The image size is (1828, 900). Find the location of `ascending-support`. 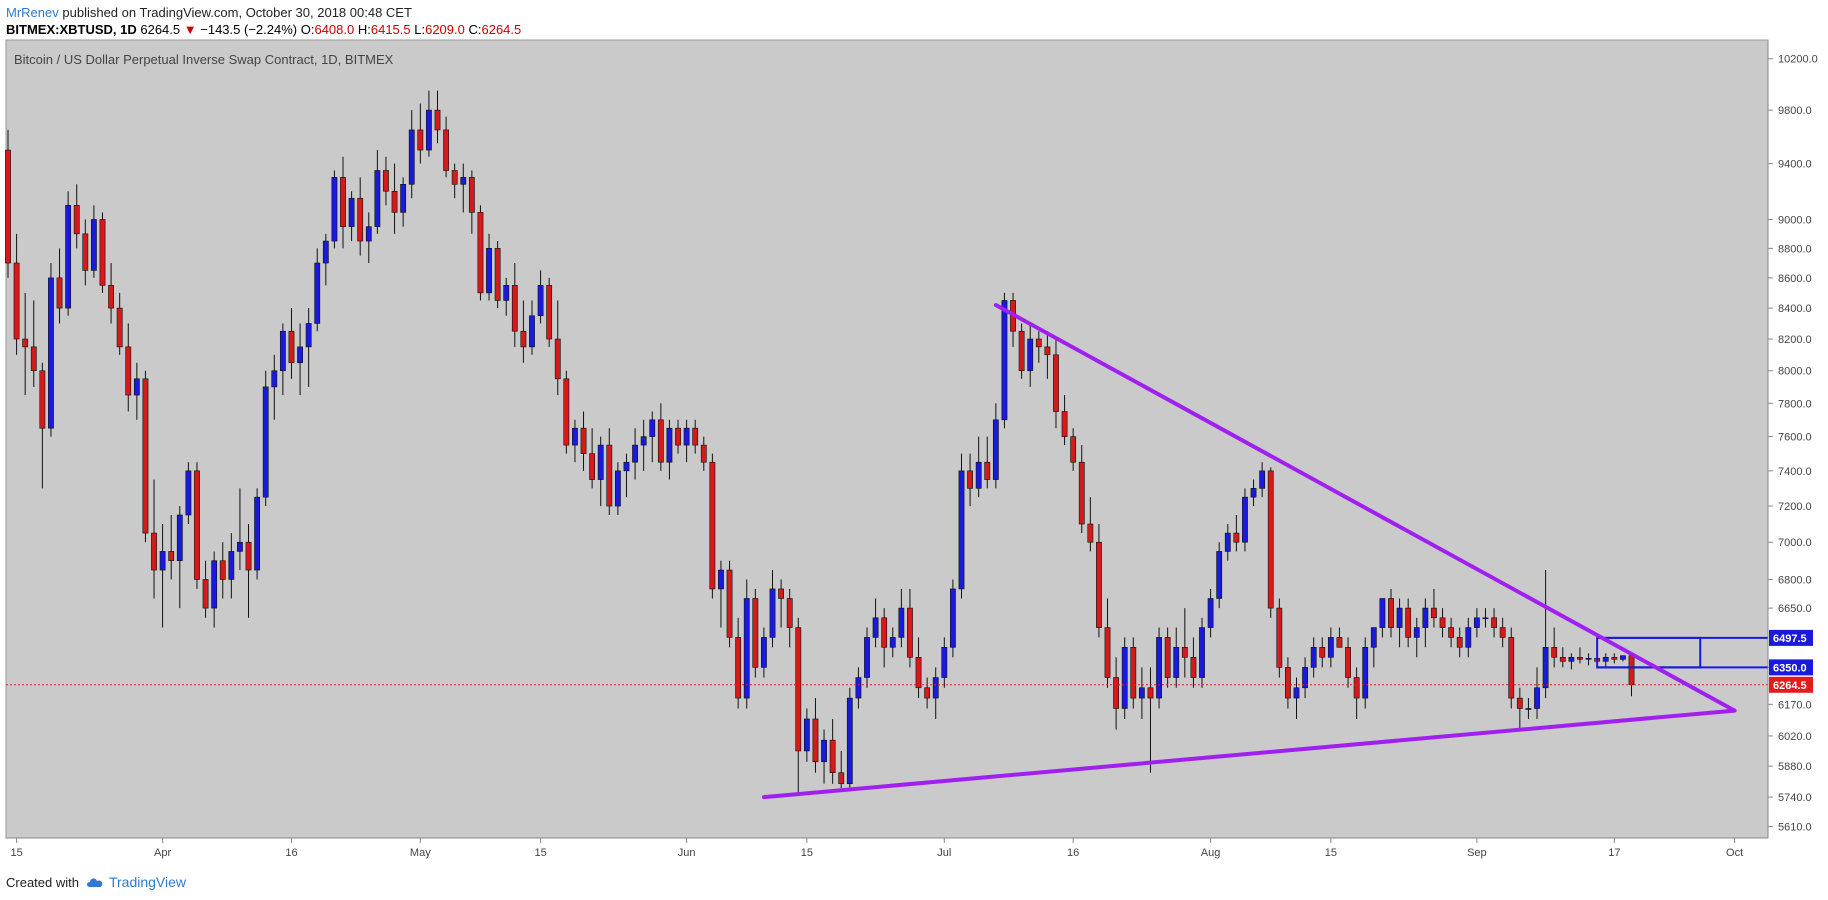

ascending-support is located at coordinates (1249, 754).